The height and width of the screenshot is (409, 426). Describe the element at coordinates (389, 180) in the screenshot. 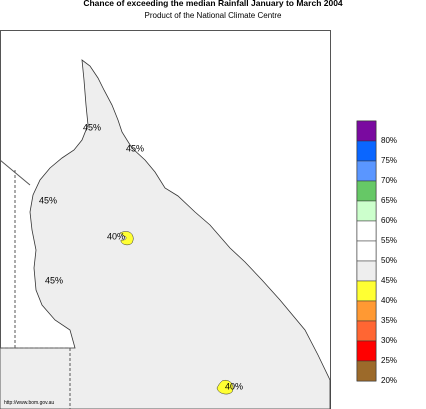

I see `legend-label: 70%` at that location.